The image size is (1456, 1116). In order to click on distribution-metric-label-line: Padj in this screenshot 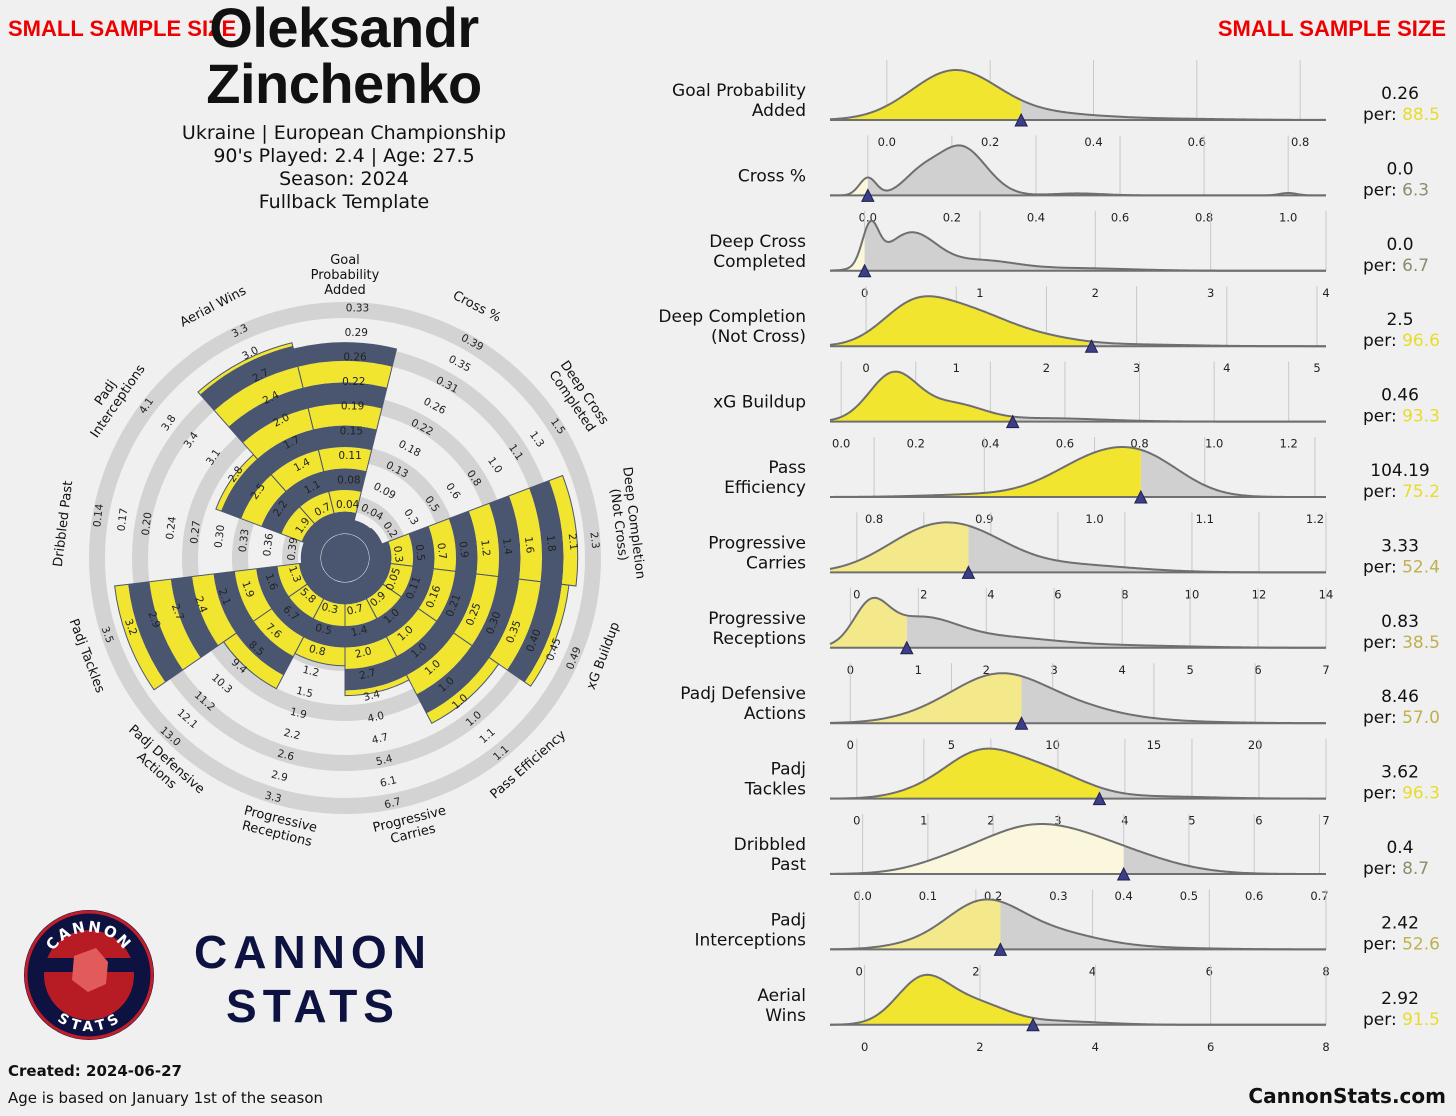, I will do `click(788, 770)`.